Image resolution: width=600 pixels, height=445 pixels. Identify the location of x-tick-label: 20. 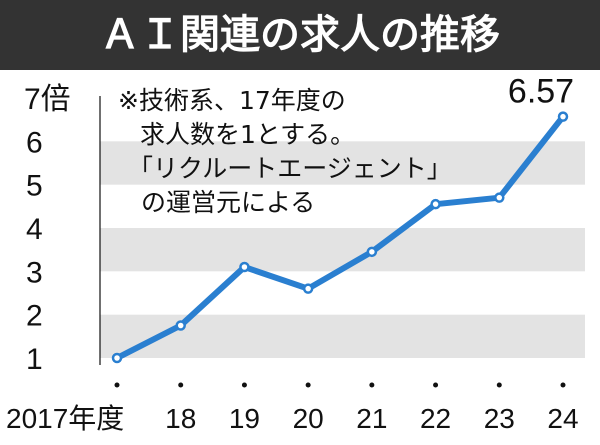
(308, 418).